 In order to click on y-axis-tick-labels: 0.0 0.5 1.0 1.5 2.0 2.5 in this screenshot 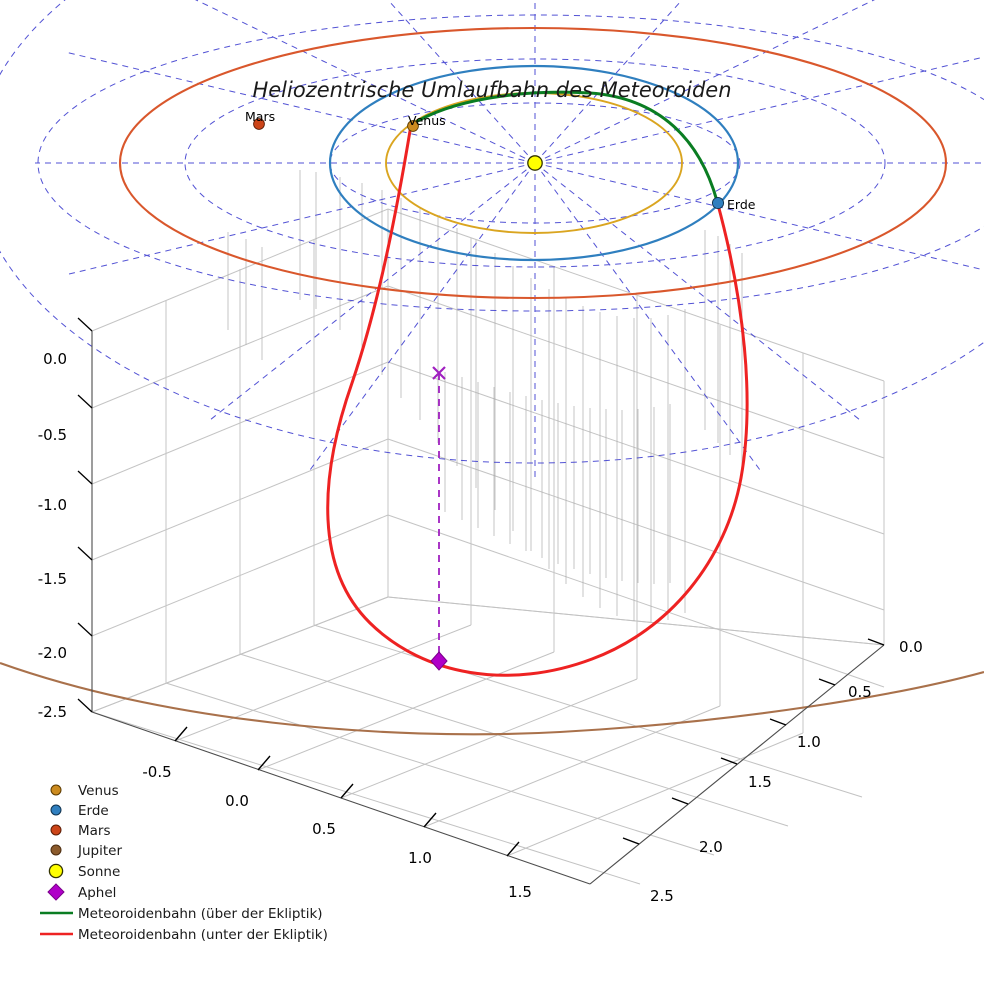, I will do `click(786, 771)`.